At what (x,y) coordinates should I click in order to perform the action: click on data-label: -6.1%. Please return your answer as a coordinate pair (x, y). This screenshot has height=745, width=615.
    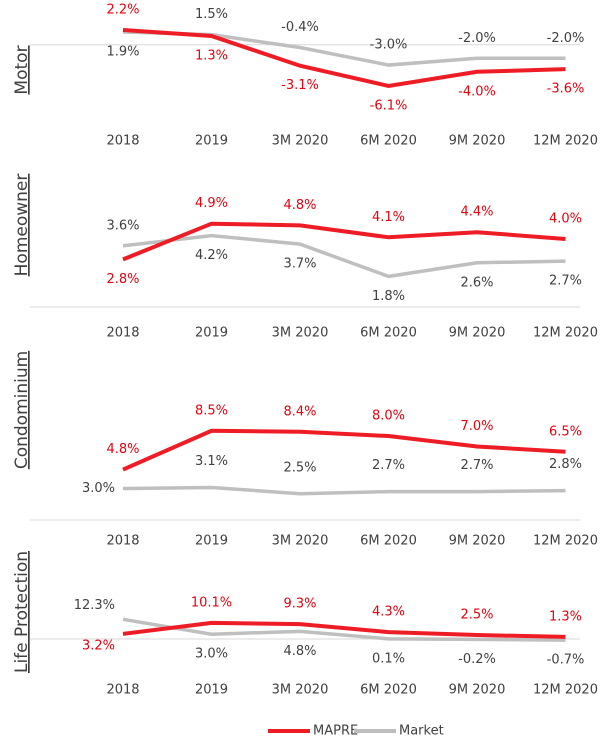
    Looking at the image, I should click on (389, 105).